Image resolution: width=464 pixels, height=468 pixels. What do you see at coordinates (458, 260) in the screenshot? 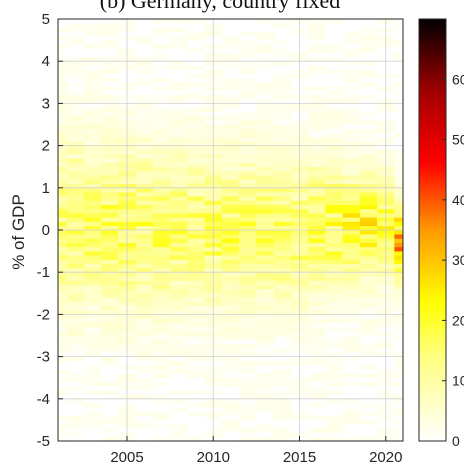
I see `colorbar-tick-label: 30` at bounding box center [458, 260].